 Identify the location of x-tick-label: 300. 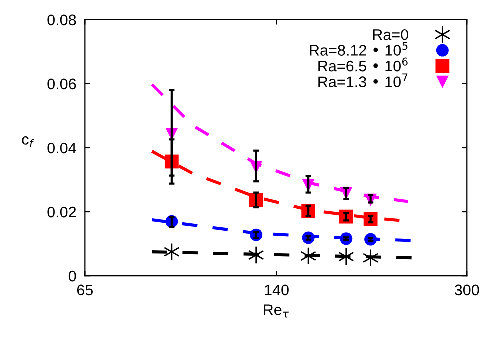
(467, 290).